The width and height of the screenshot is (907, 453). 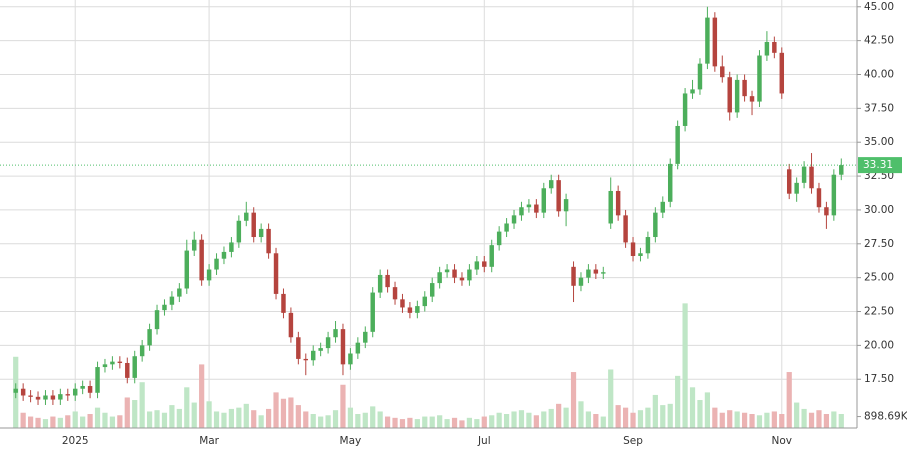 I want to click on x-tick-label: 2025, so click(x=75, y=441).